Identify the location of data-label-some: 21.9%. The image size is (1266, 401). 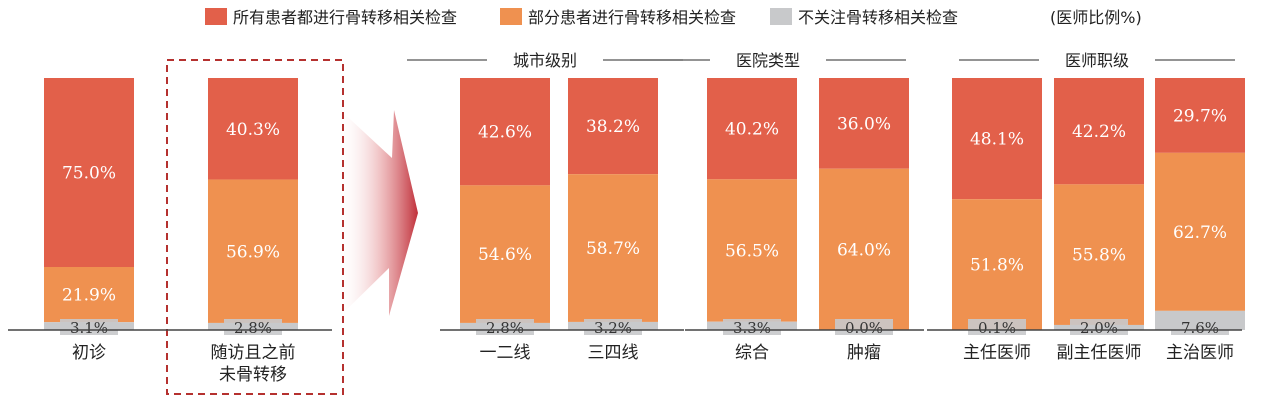
(89, 296).